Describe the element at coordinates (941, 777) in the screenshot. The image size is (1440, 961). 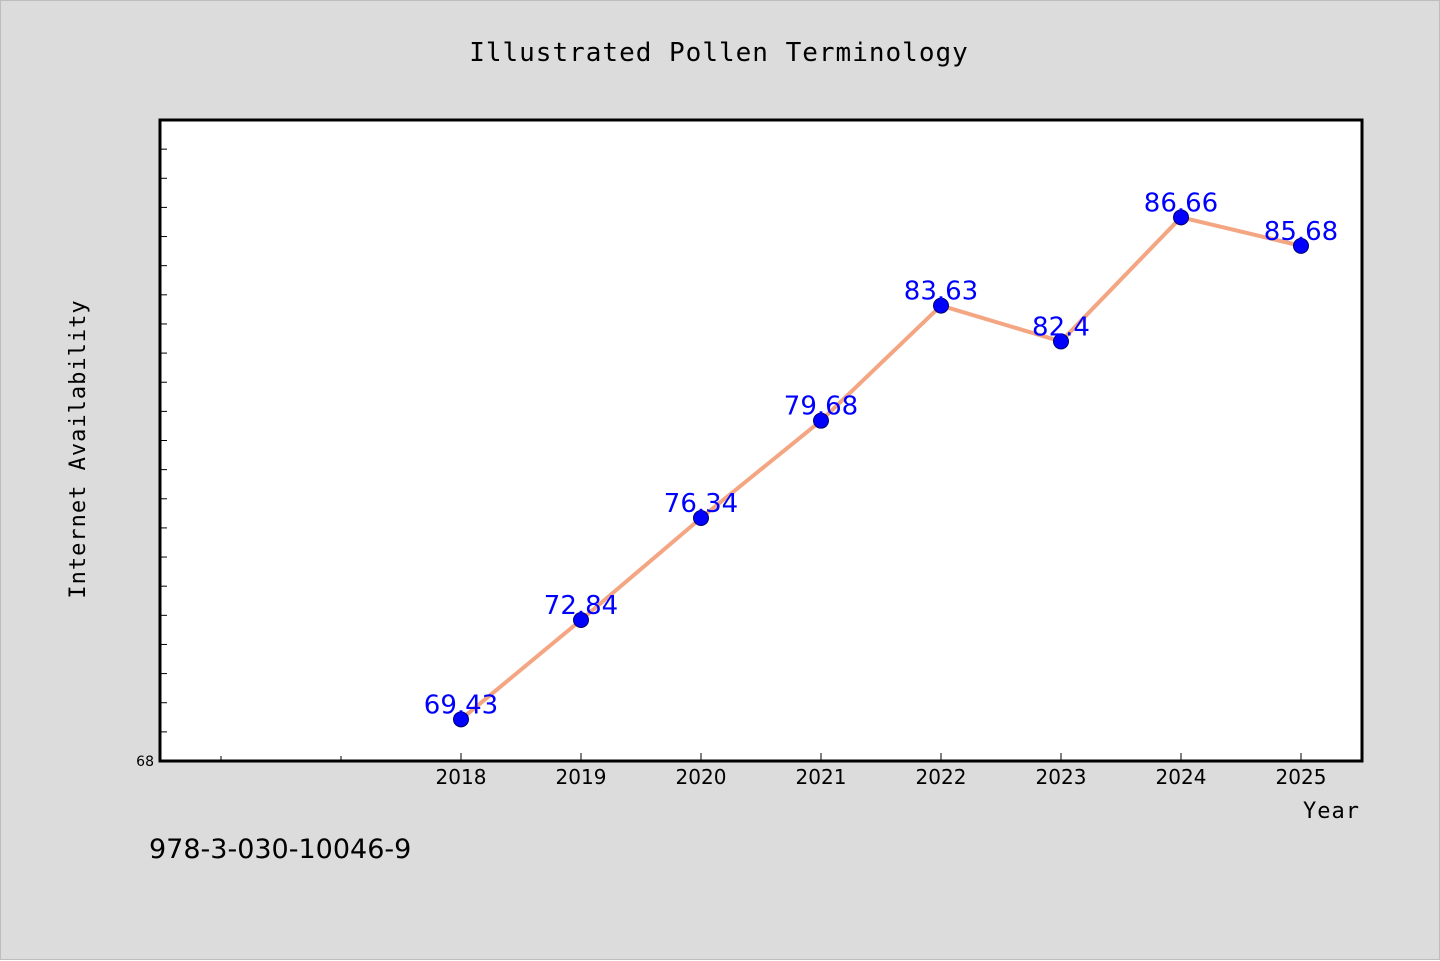
I see `x-tick-label: 2022` at that location.